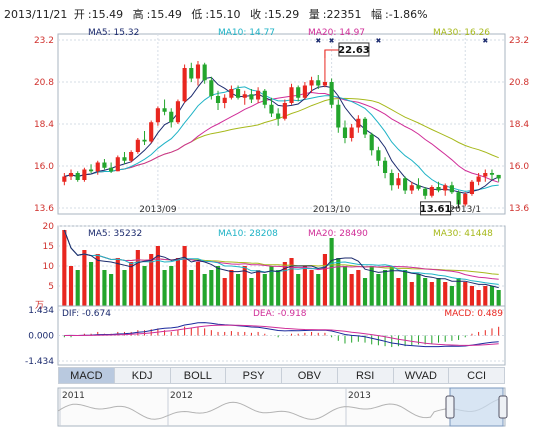  Describe the element at coordinates (86, 375) in the screenshot. I see `tab-macd: MACD` at that location.